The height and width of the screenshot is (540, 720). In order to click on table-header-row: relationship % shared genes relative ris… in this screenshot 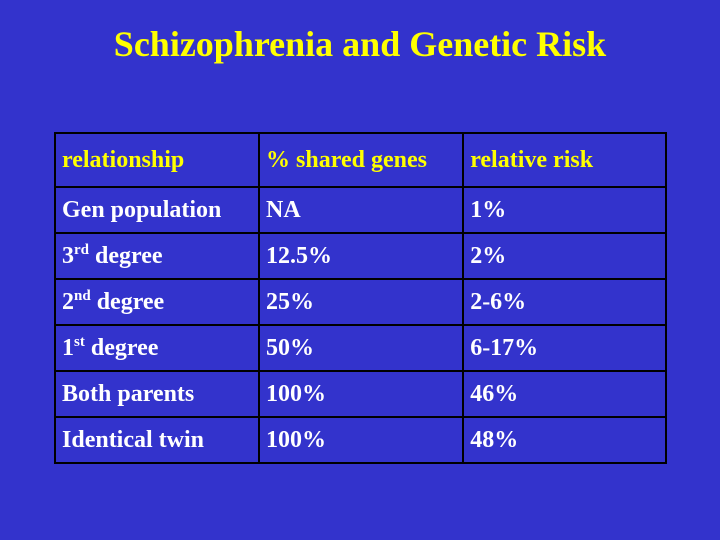, I will do `click(360, 160)`.